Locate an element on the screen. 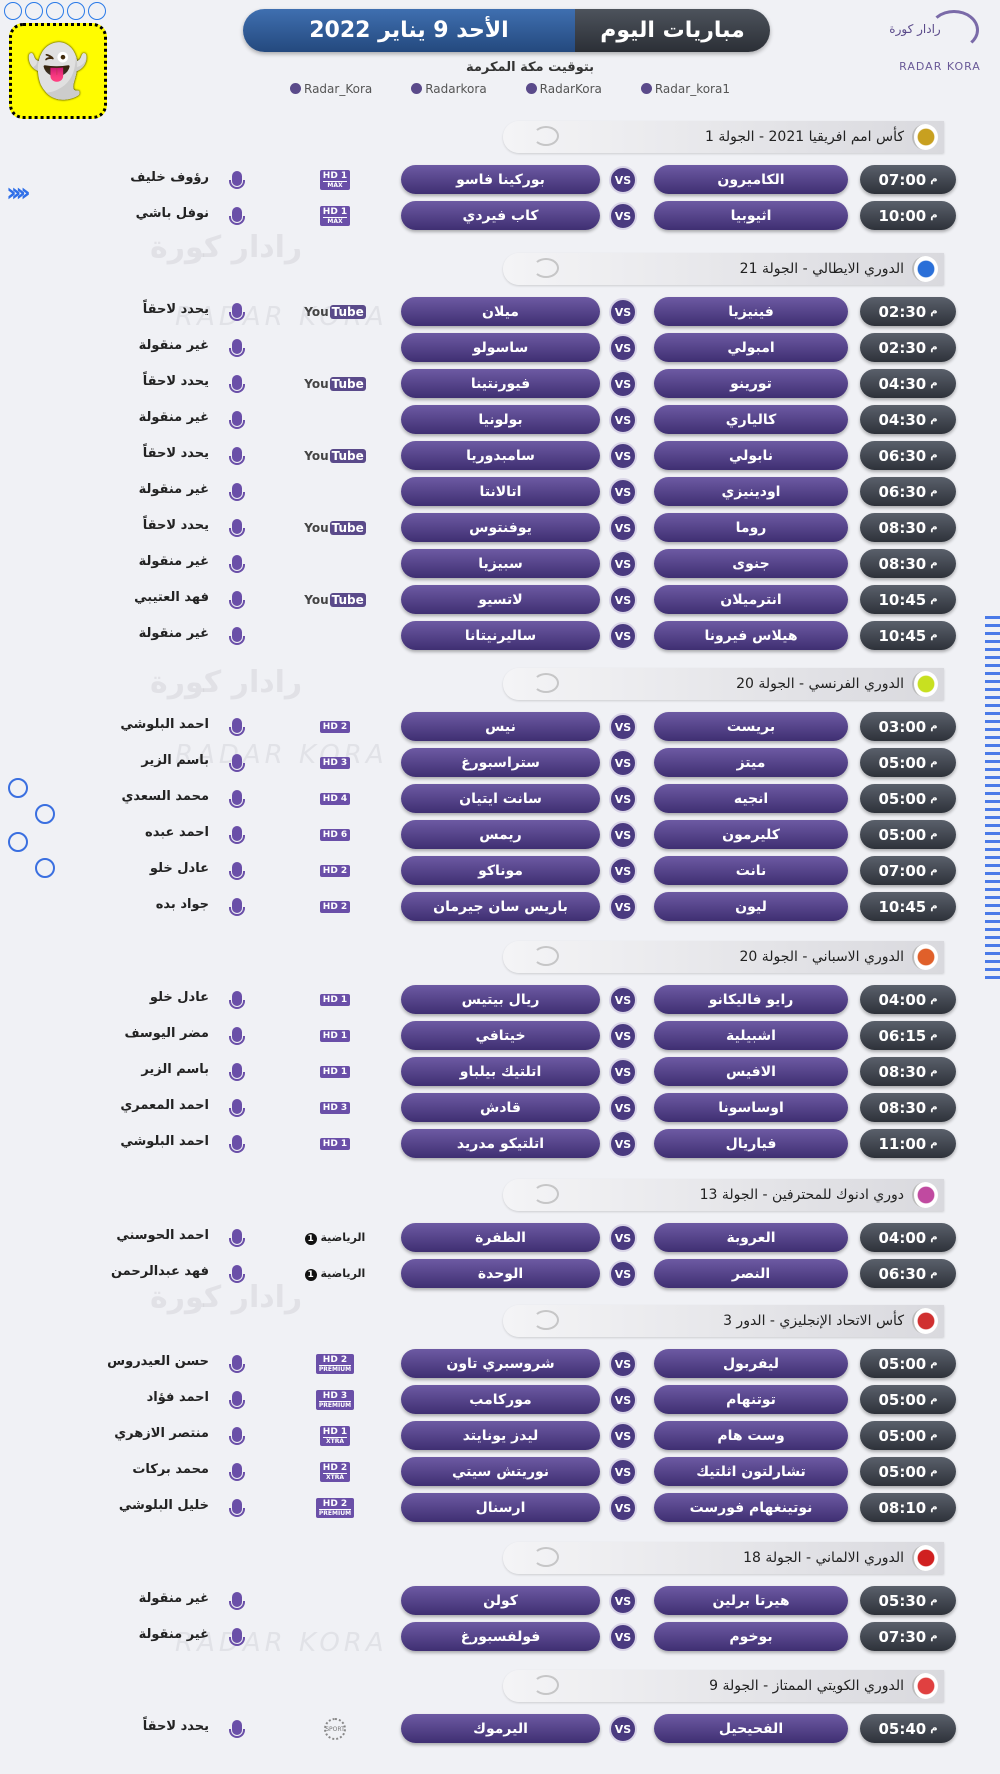 This screenshot has height=1774, width=1000. commentator: احمد البلوشي is located at coordinates (164, 724).